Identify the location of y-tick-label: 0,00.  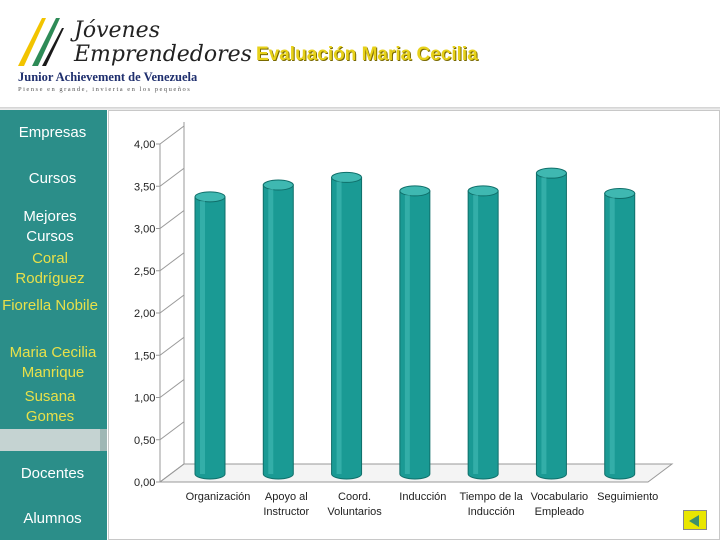
(144, 483).